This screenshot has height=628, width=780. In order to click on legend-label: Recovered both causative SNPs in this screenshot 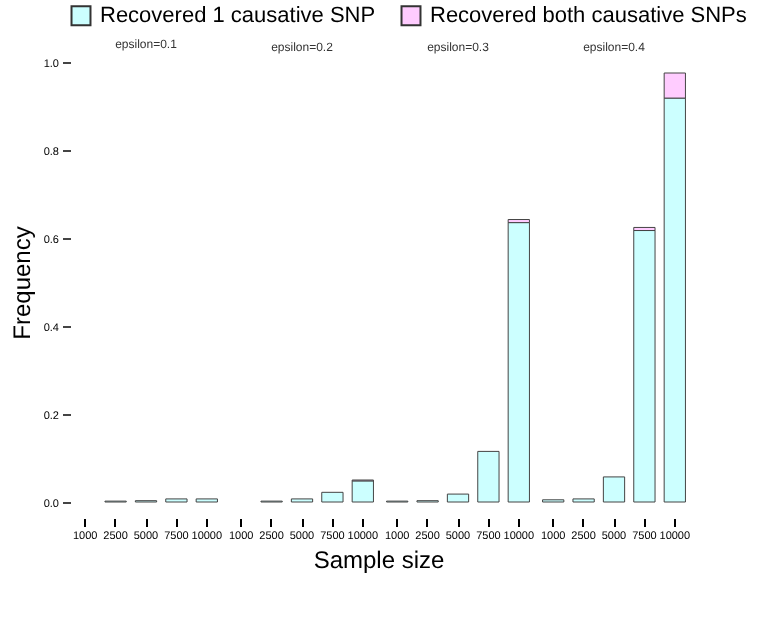, I will do `click(589, 15)`.